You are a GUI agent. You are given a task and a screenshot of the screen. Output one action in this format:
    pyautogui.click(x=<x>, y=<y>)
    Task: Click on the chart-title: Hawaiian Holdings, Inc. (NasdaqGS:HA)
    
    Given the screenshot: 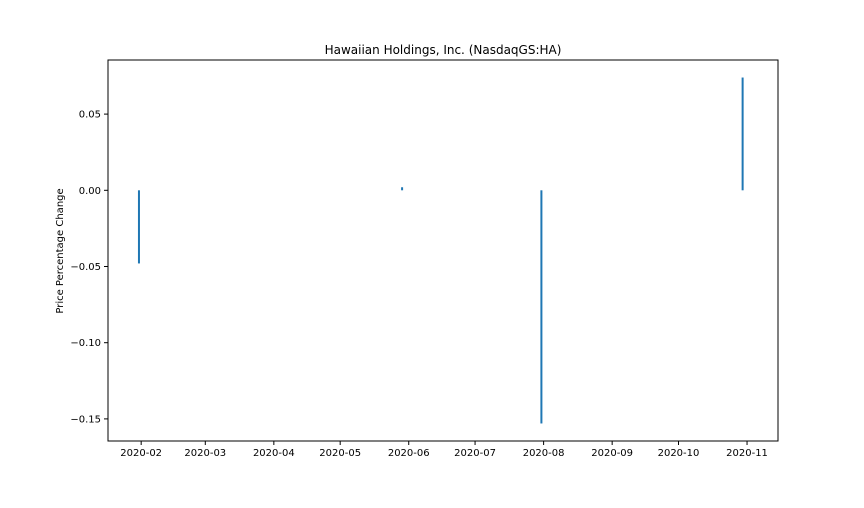 What is the action you would take?
    pyautogui.click(x=443, y=50)
    